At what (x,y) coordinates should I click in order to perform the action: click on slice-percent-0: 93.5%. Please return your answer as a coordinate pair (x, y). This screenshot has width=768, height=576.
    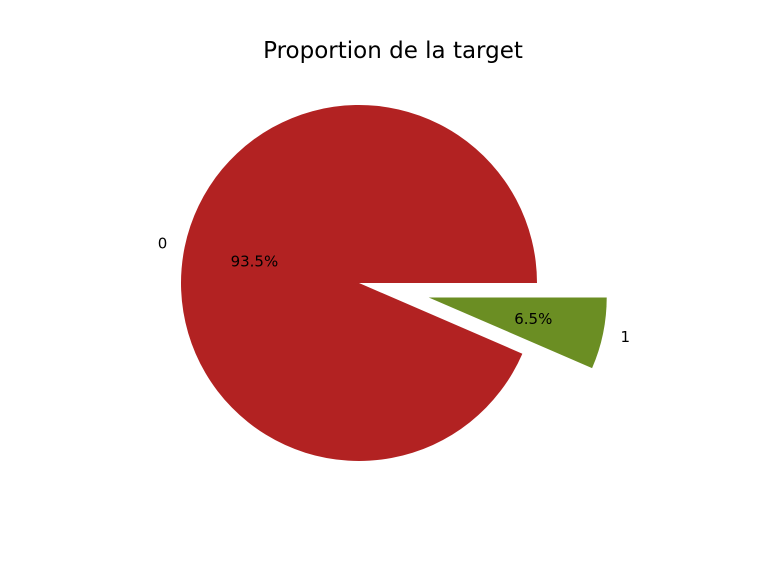
    Looking at the image, I should click on (255, 261).